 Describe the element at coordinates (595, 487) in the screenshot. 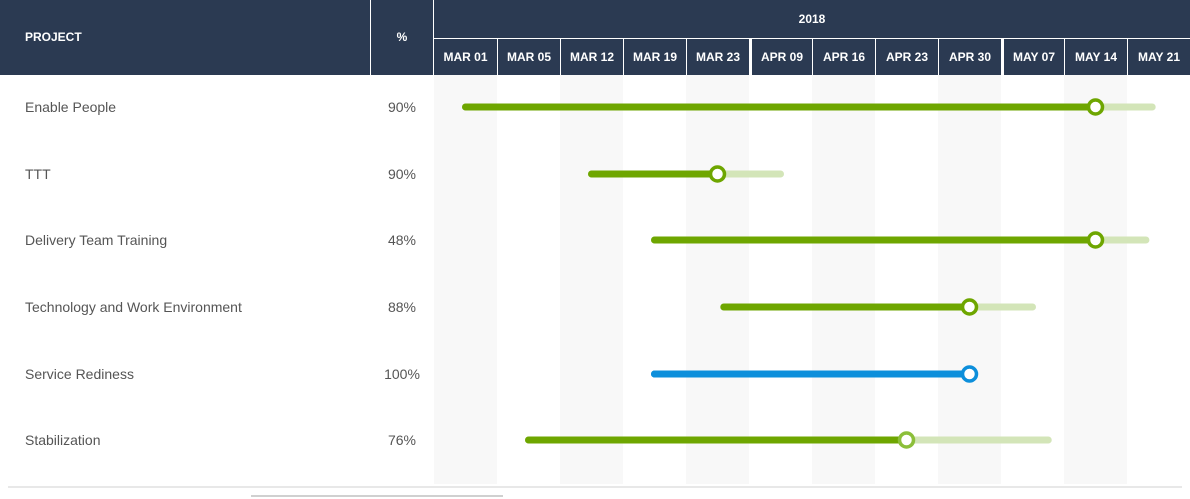

I see `table-bottom-border` at that location.